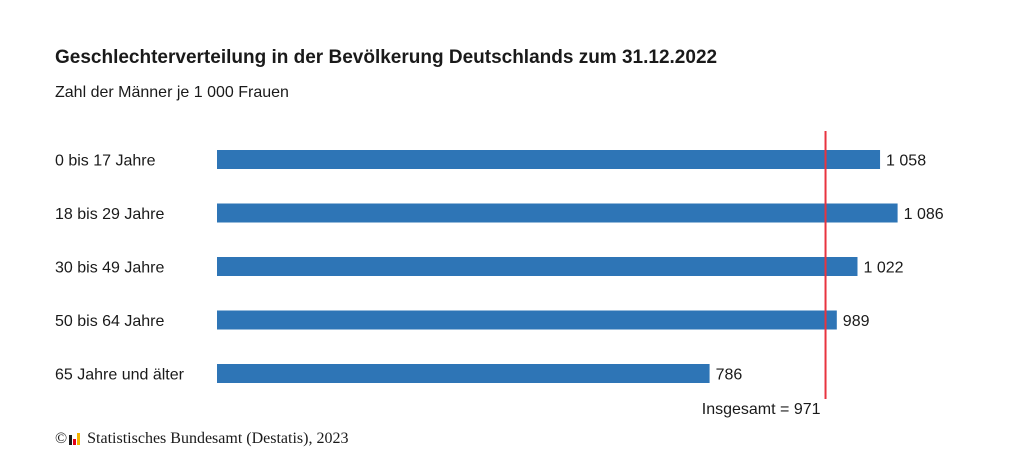  I want to click on reference-layer: Insgesamt = 971, so click(764, 274).